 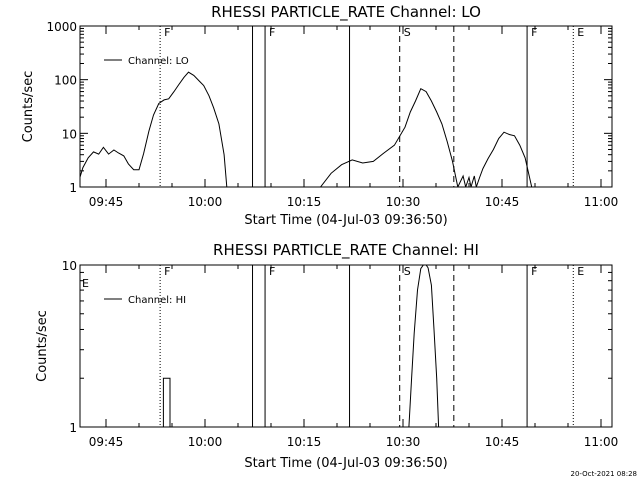 I want to click on y-tick-label: 1000, so click(x=61, y=27).